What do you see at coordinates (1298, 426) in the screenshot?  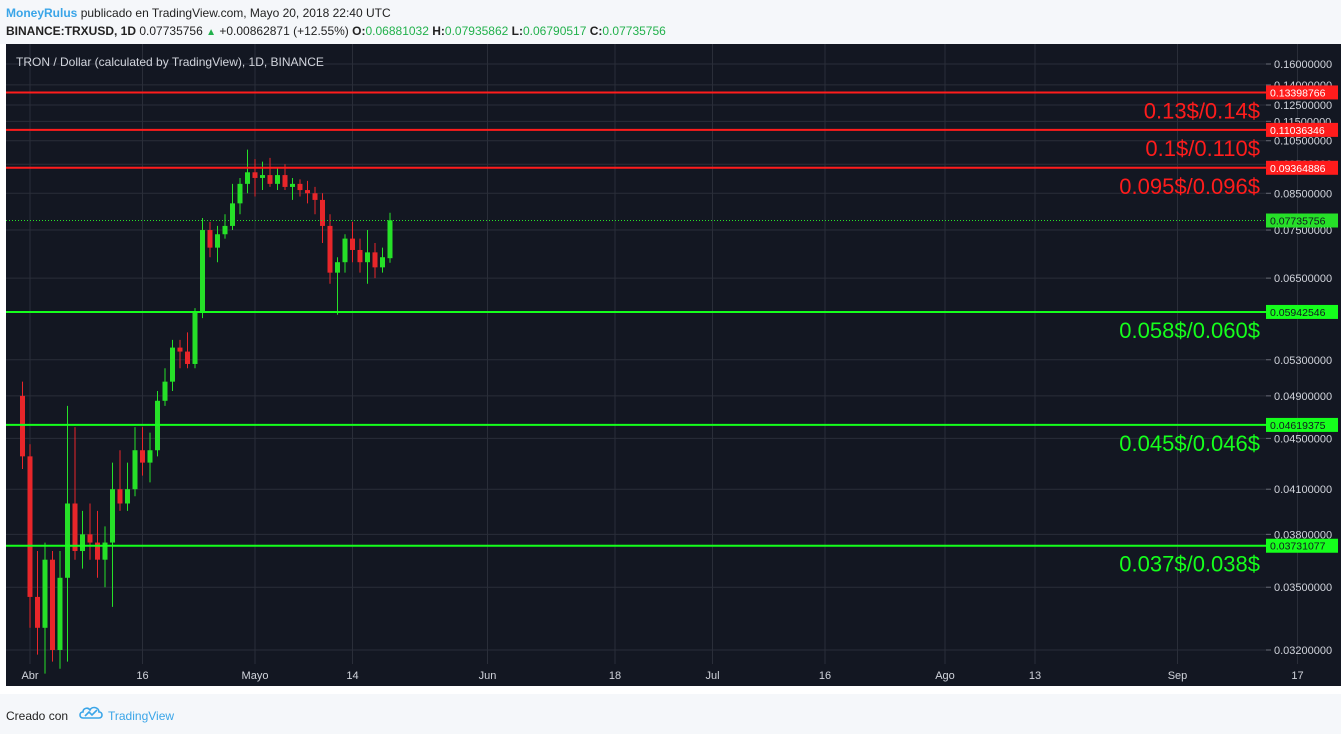 I see `level-price-label: 0.04619375` at bounding box center [1298, 426].